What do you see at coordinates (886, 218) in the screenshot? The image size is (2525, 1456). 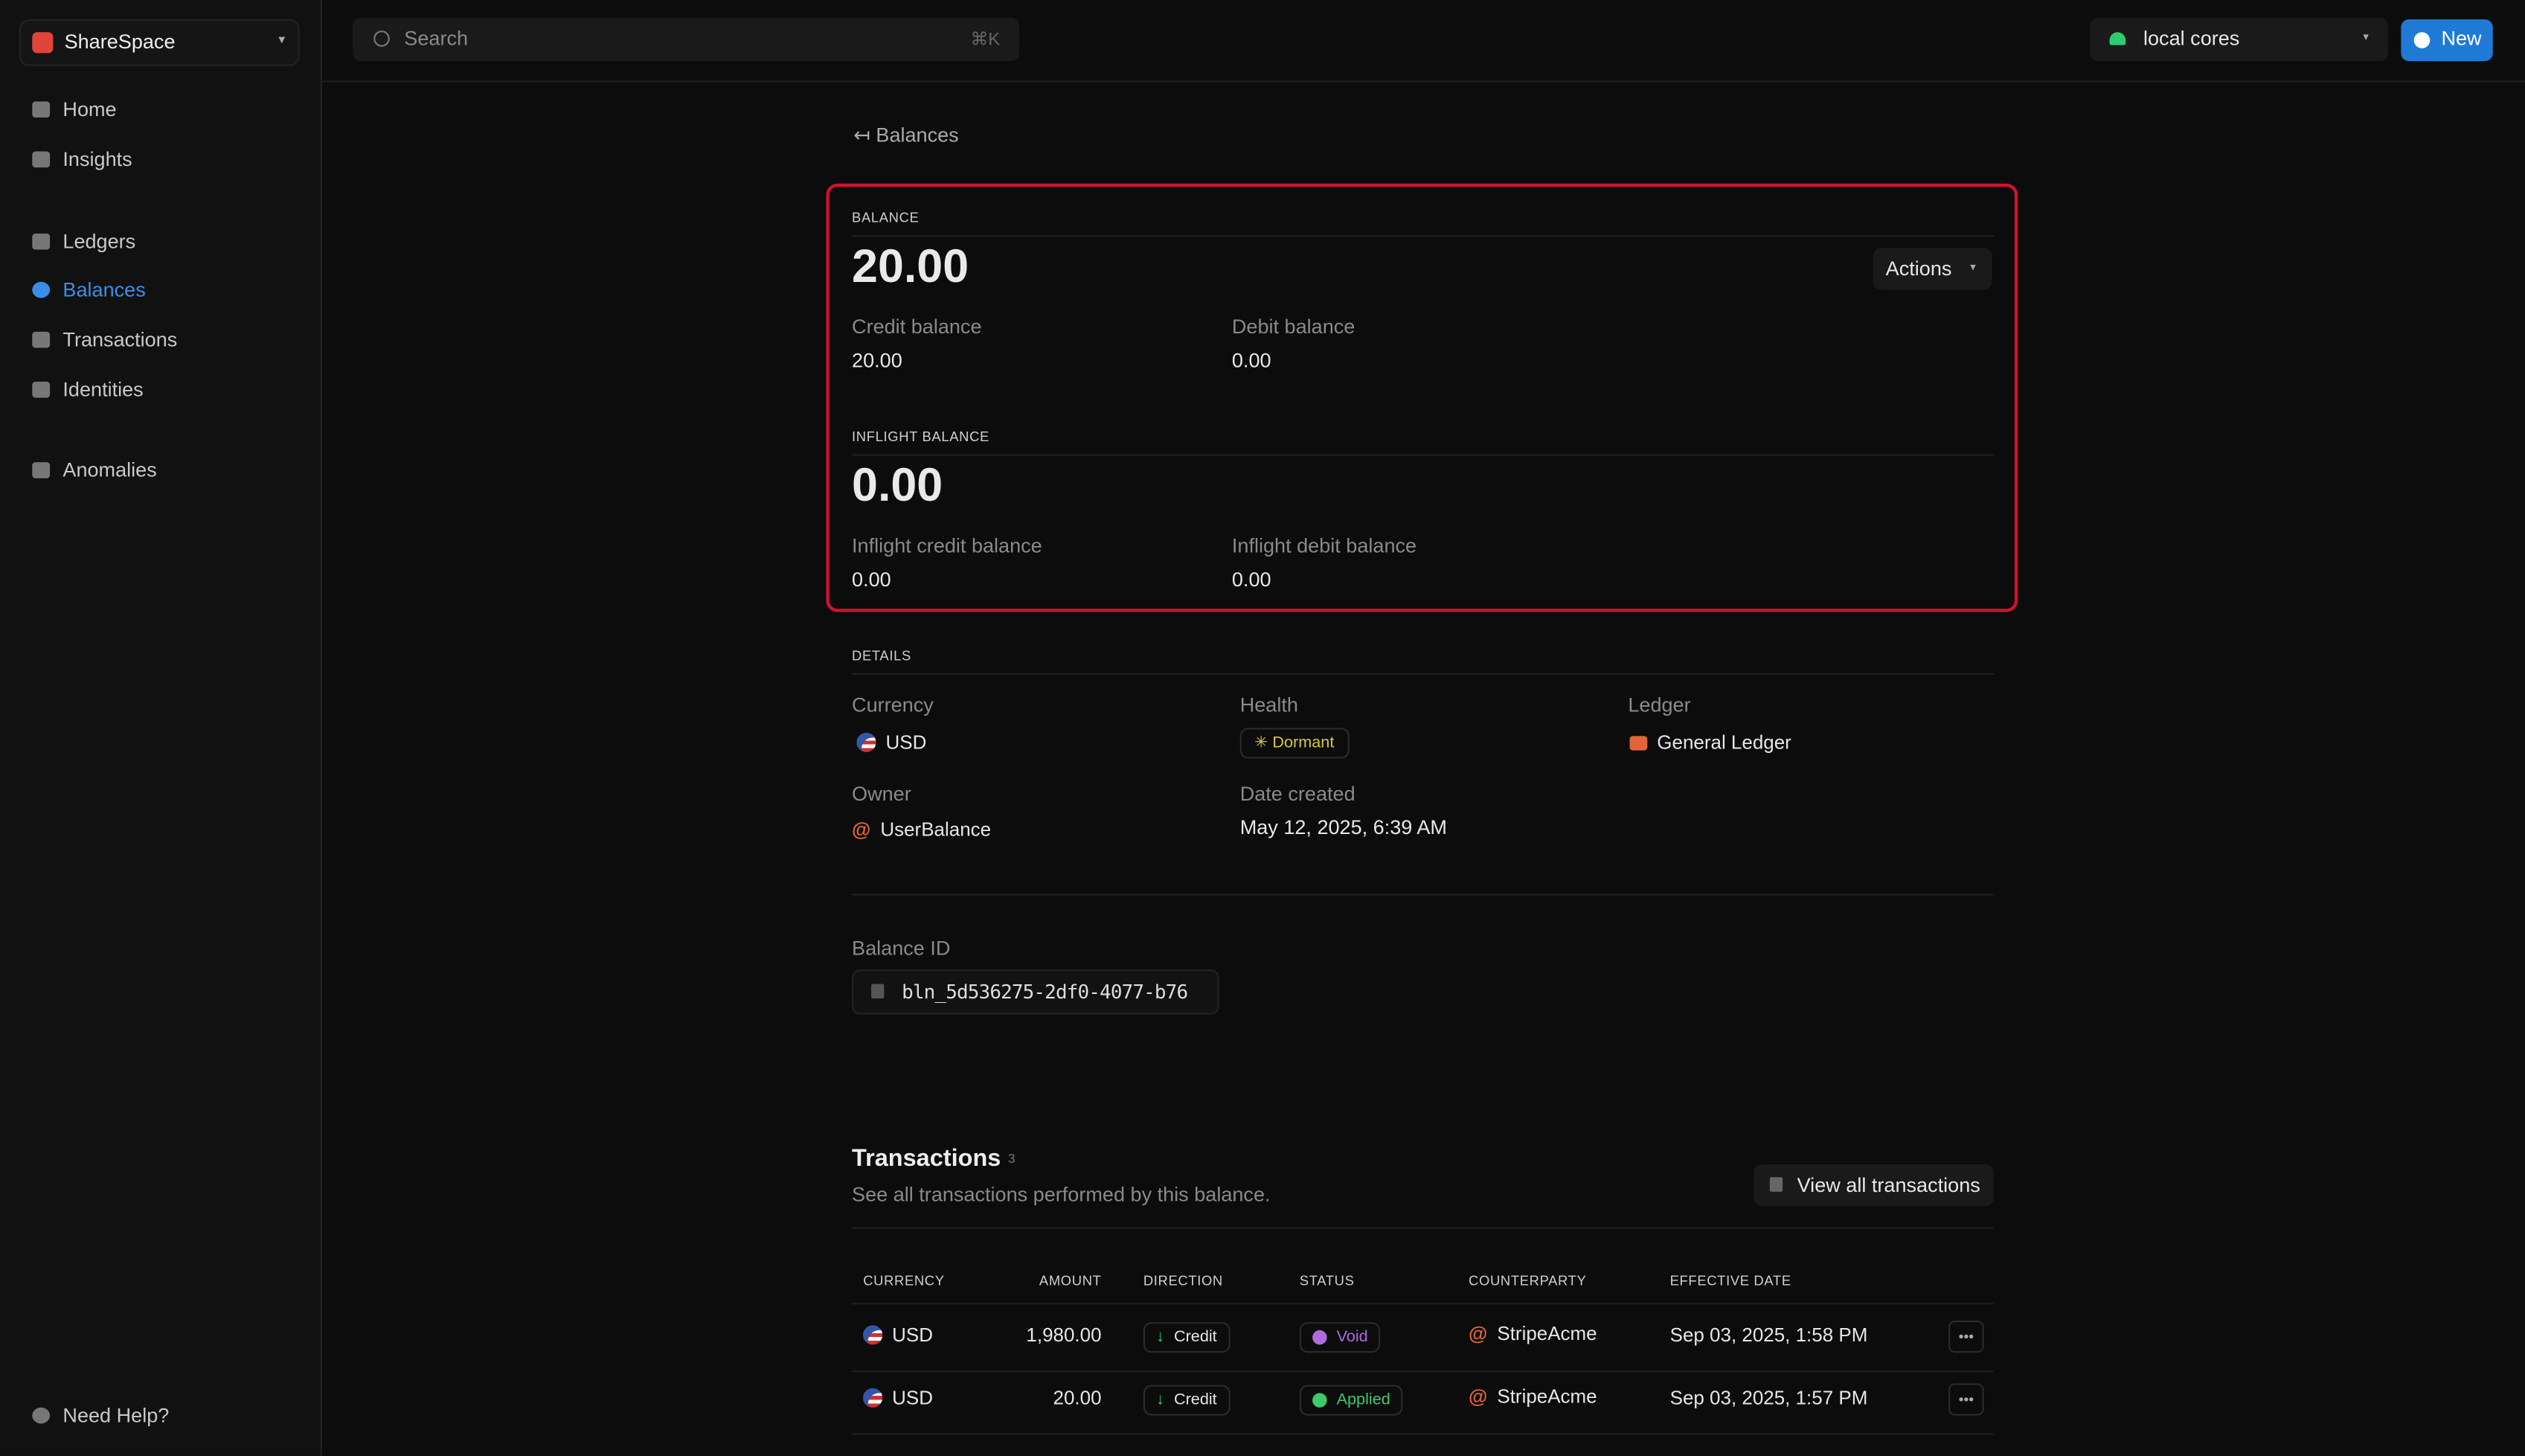 I see `section-label: BALANCE` at bounding box center [886, 218].